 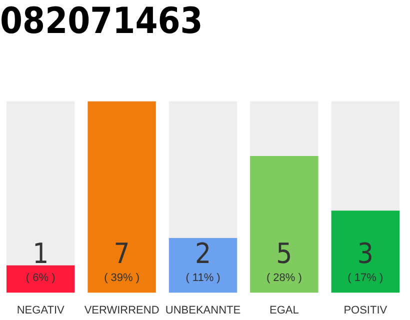 What do you see at coordinates (284, 310) in the screenshot?
I see `x-tick-label: EGAL` at bounding box center [284, 310].